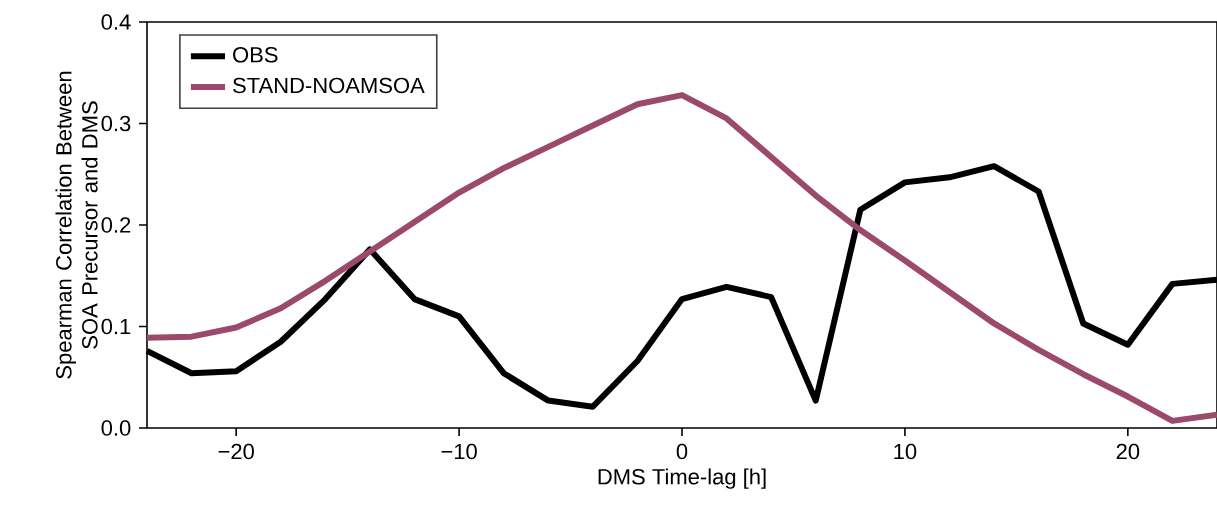 Image resolution: width=1217 pixels, height=510 pixels. Describe the element at coordinates (116, 22) in the screenshot. I see `y-tick-label: 0.4` at that location.